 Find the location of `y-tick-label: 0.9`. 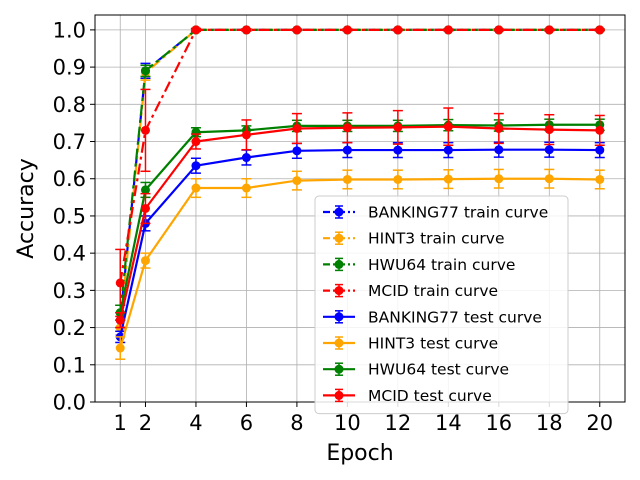

y-tick-label: 0.9 is located at coordinates (69, 68).